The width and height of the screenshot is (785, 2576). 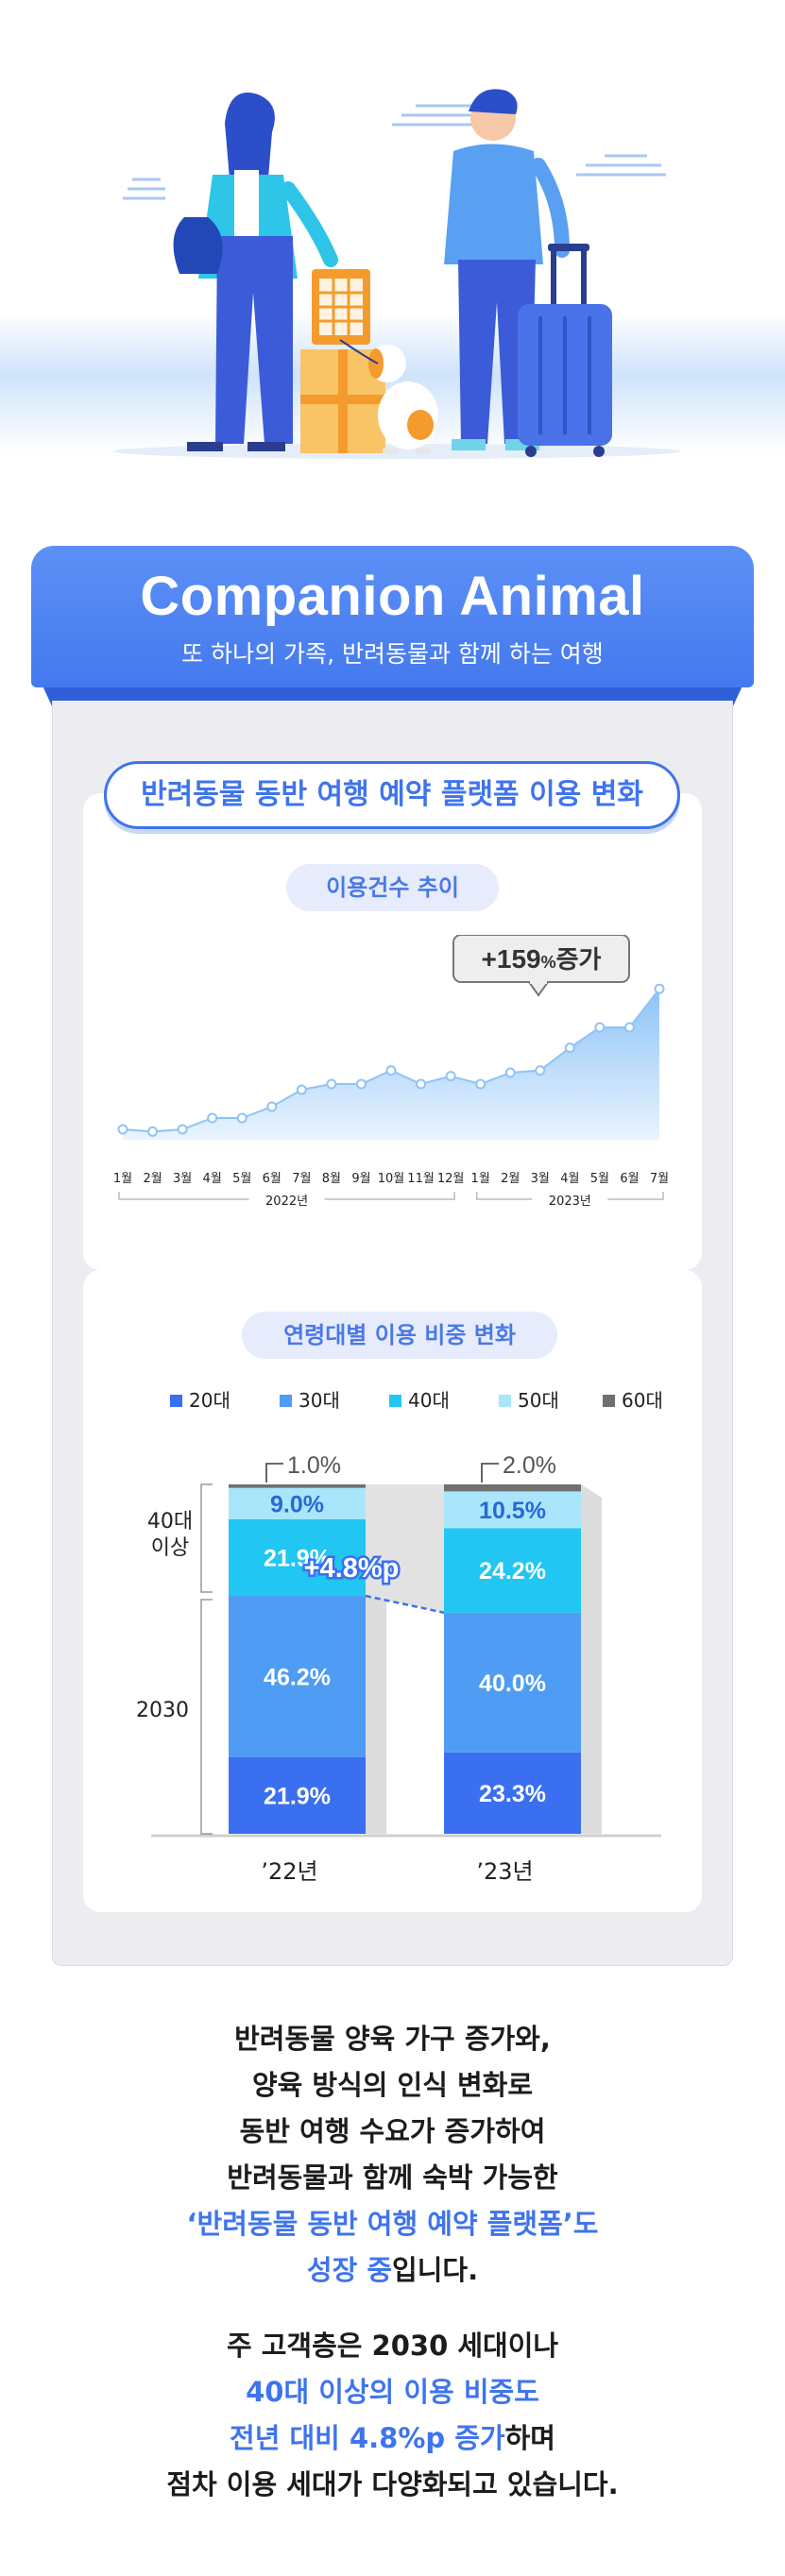 I want to click on bar-category-label: ’22년, so click(x=289, y=1871).